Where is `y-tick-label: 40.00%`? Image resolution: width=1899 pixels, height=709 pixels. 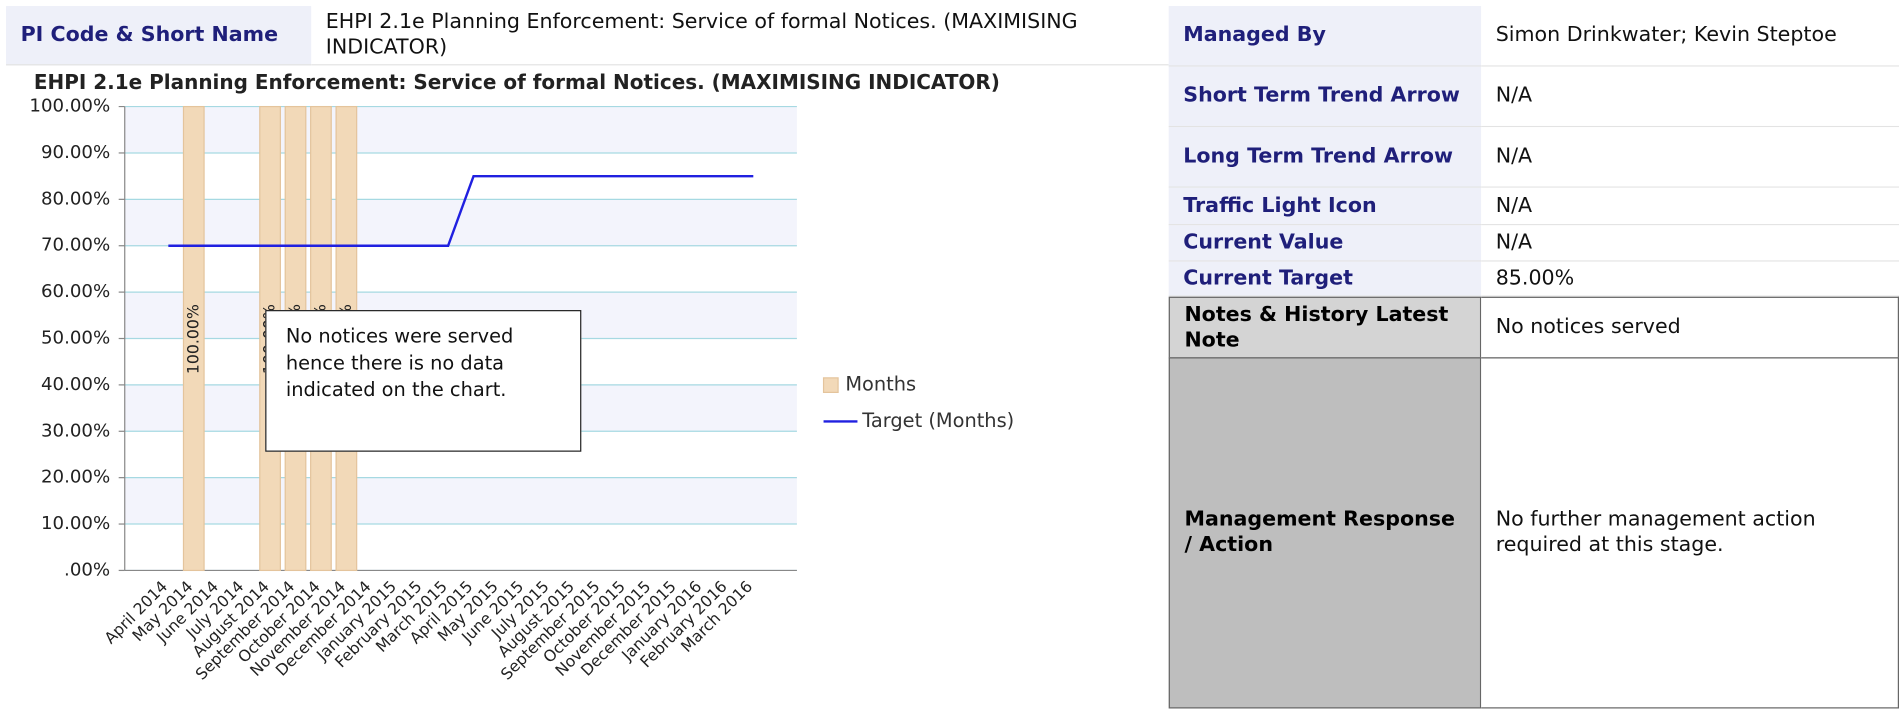 y-tick-label: 40.00% is located at coordinates (75, 384).